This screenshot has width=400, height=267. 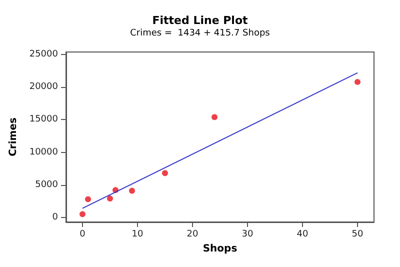 I want to click on x-tick-label: 20, so click(x=192, y=235).